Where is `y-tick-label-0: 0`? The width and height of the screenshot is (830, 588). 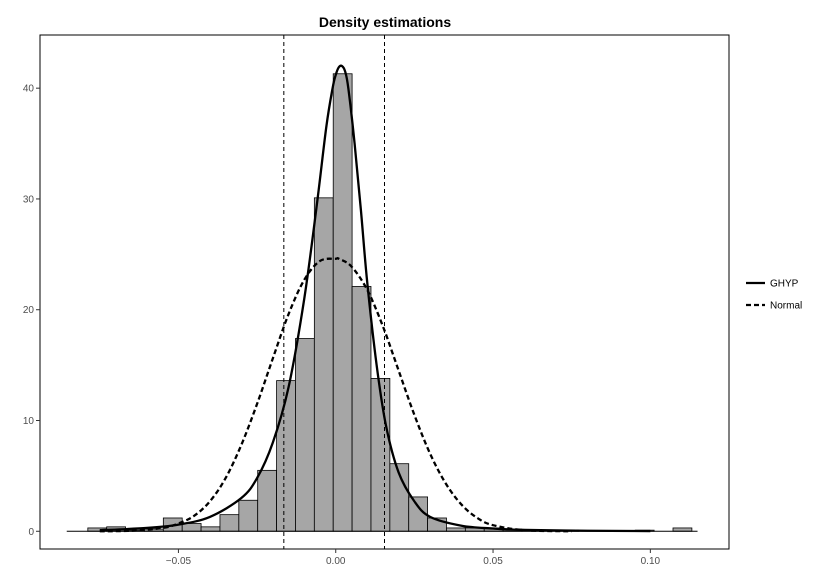 y-tick-label-0: 0 is located at coordinates (31, 532).